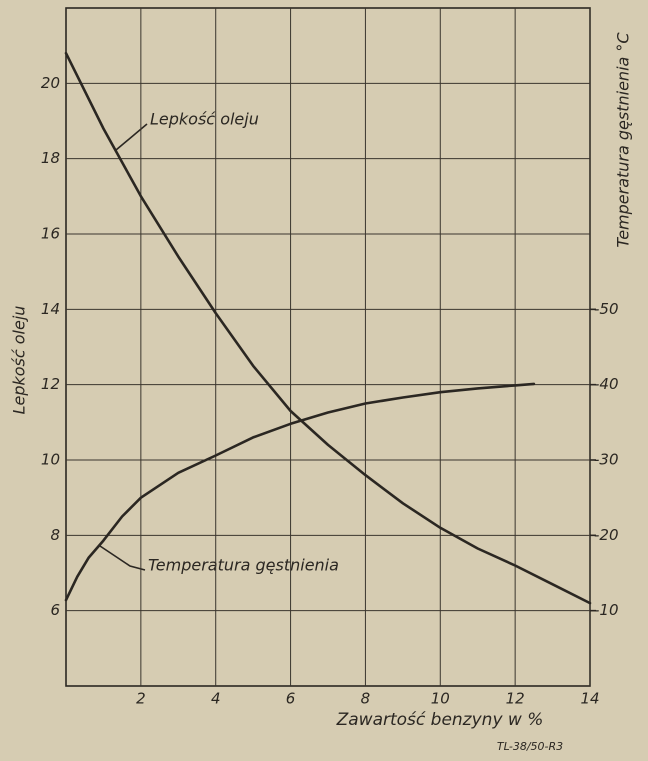 The image size is (648, 761). Describe the element at coordinates (50, 309) in the screenshot. I see `y-tick-label: 14` at that location.